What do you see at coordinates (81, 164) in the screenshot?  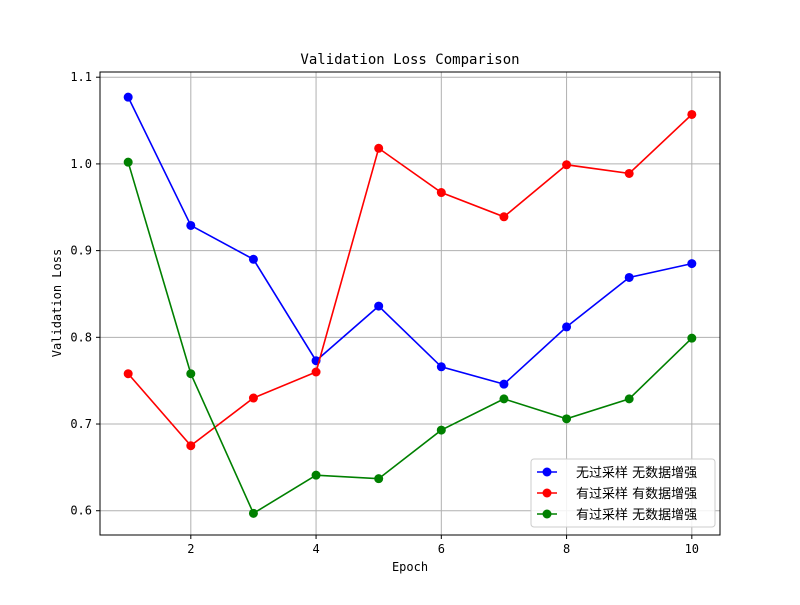 I see `y-tick-label: 1.0` at bounding box center [81, 164].